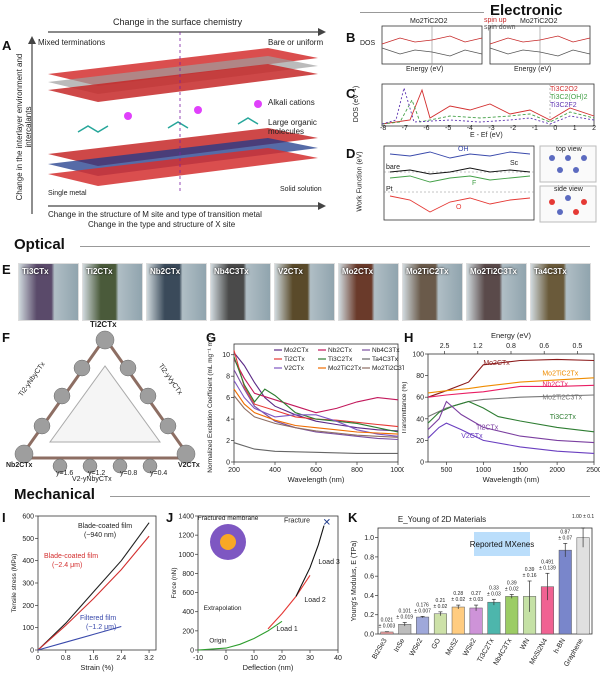  What do you see at coordinates (502, 544) in the screenshot?
I see `annotation: Reported MXenes` at bounding box center [502, 544].